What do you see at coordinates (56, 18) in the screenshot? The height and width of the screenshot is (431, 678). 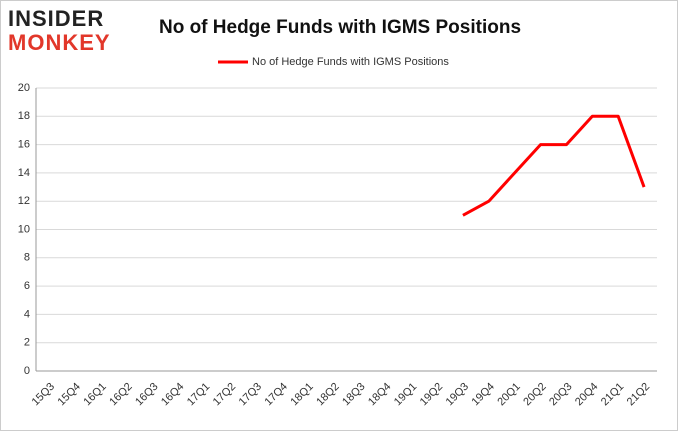 I see `logo-line1: INSIDER` at bounding box center [56, 18].